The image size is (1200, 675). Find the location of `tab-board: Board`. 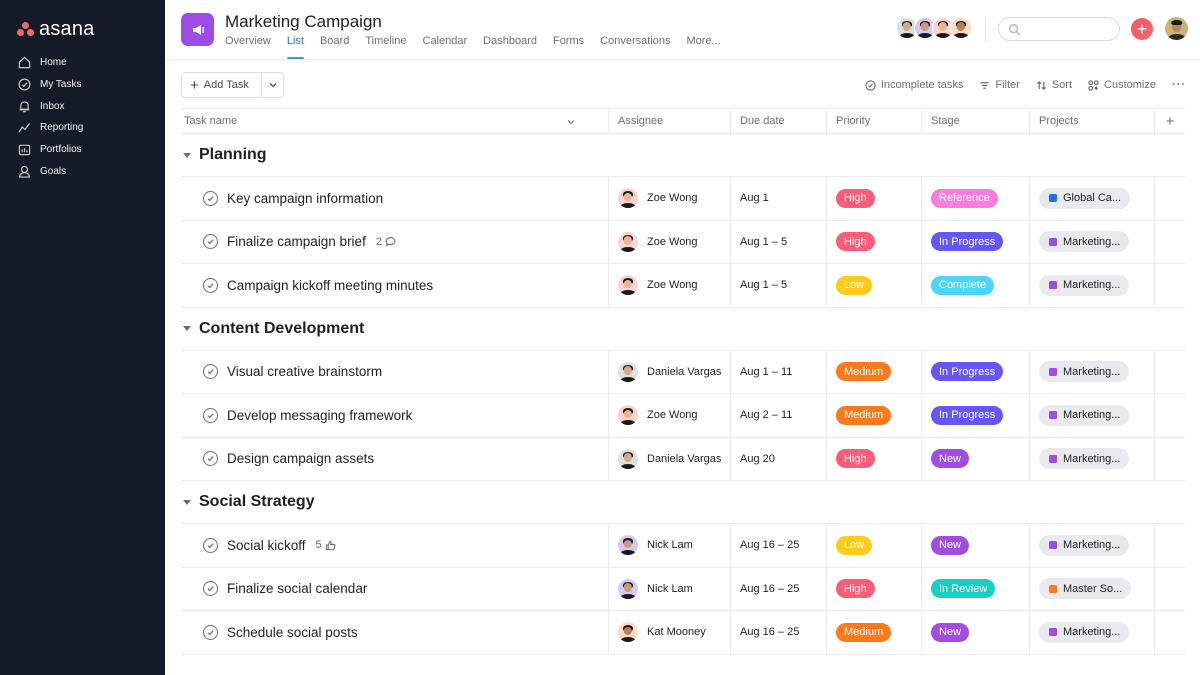

tab-board: Board is located at coordinates (334, 41).